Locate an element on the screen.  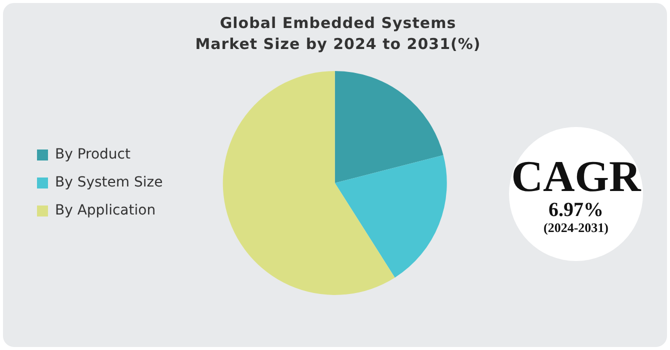
legend-label: By Product is located at coordinates (93, 154).